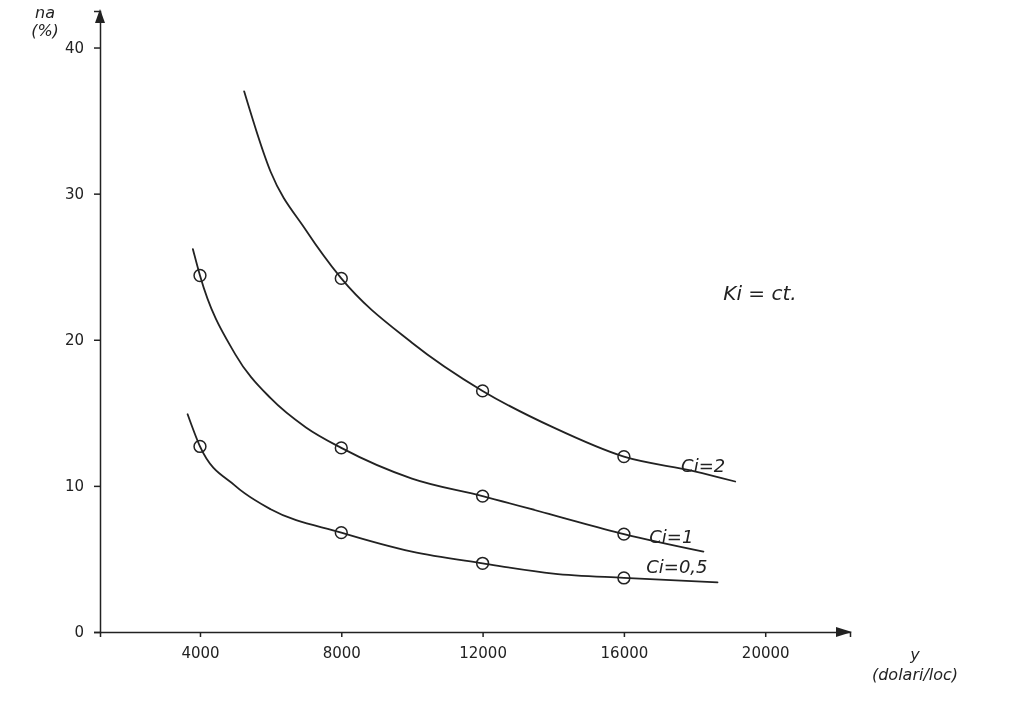  What do you see at coordinates (671, 536) in the screenshot?
I see `series-label: Ci=1` at bounding box center [671, 536].